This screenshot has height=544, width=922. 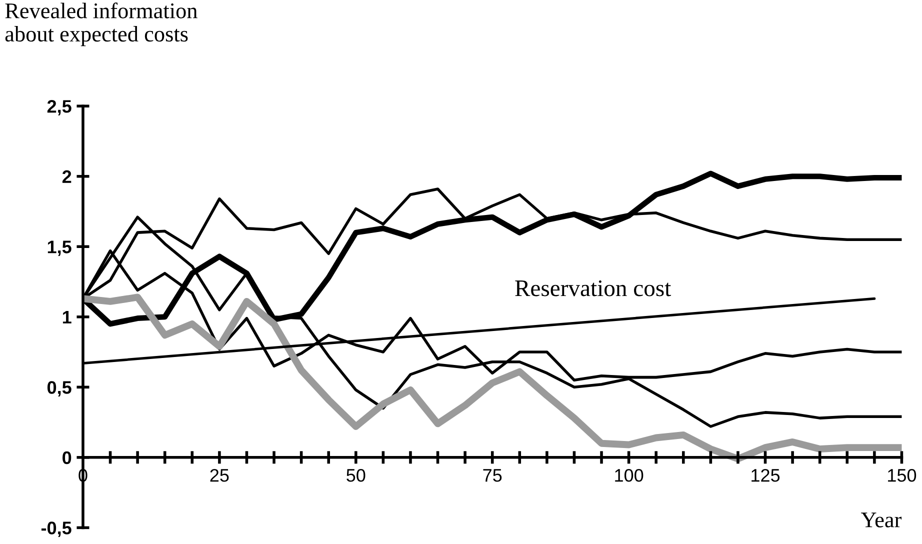 What do you see at coordinates (67, 317) in the screenshot?
I see `y-tick-label: 1` at bounding box center [67, 317].